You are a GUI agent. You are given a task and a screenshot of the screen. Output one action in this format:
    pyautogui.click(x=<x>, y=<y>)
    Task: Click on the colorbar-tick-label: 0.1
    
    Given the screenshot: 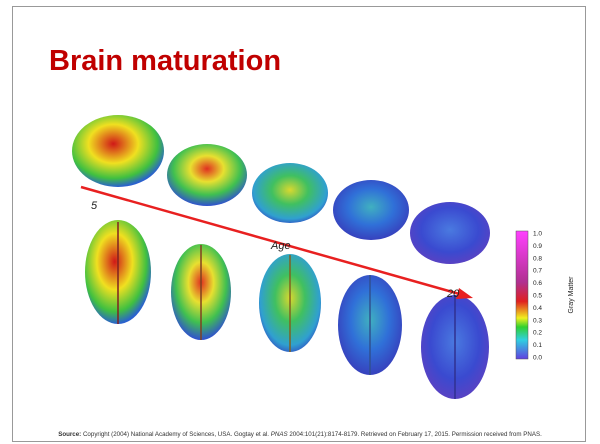 What is the action you would take?
    pyautogui.click(x=537, y=345)
    